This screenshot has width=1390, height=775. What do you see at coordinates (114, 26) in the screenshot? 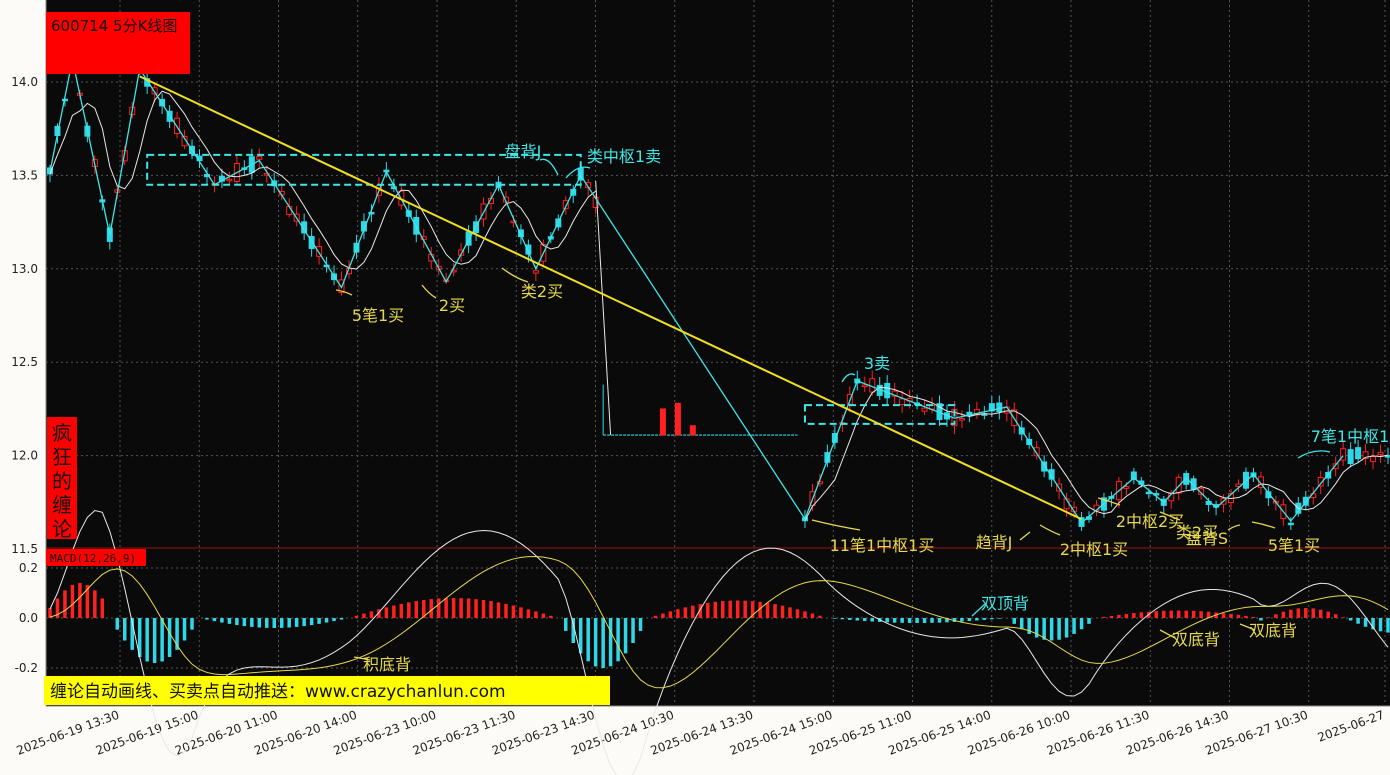
I see `chart-title: 600714 5分K线图` at bounding box center [114, 26].